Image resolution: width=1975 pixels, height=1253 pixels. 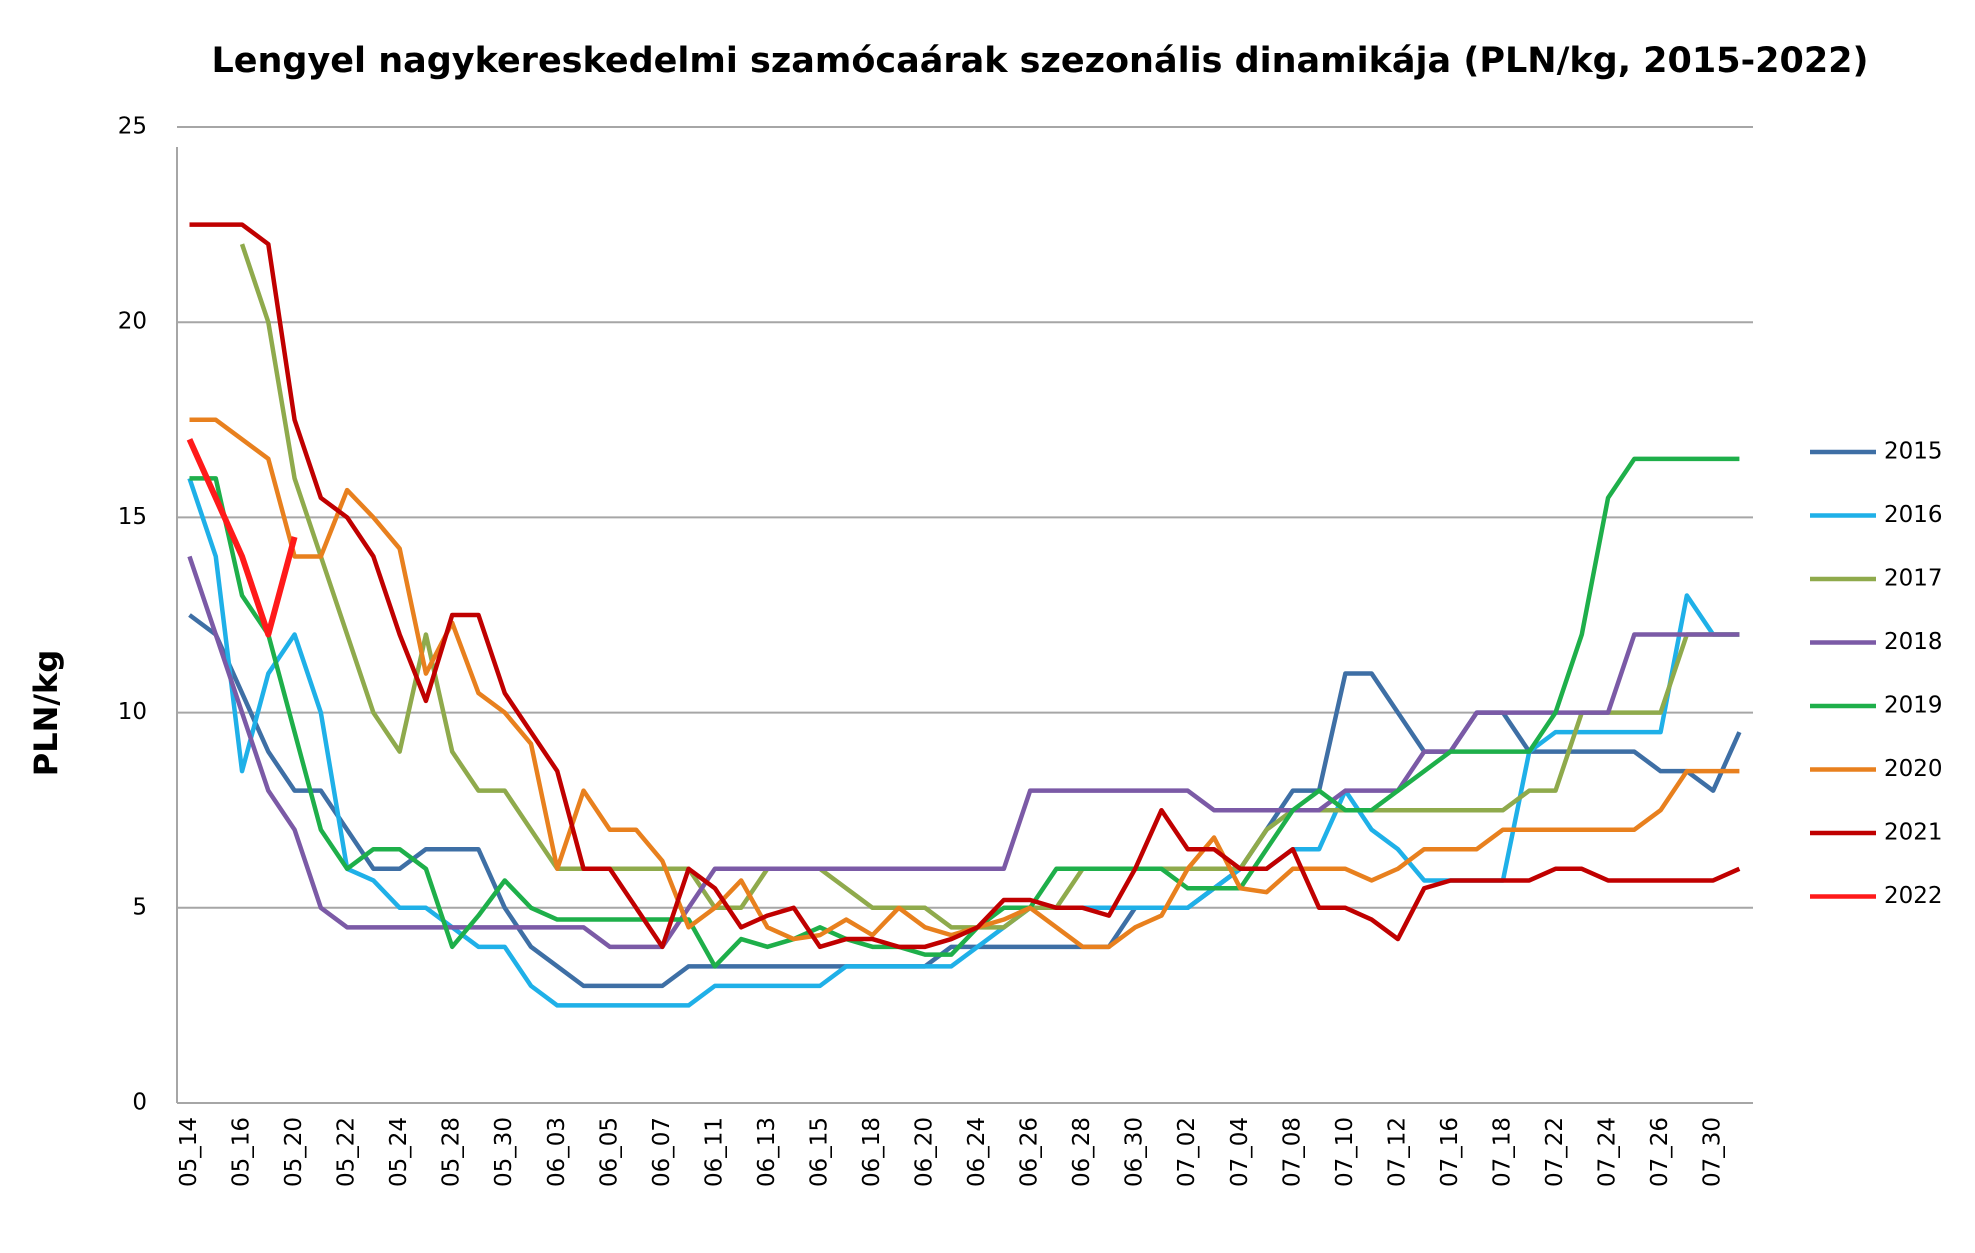 I want to click on x-tick-label: 06_30, so click(x=1135, y=1152).